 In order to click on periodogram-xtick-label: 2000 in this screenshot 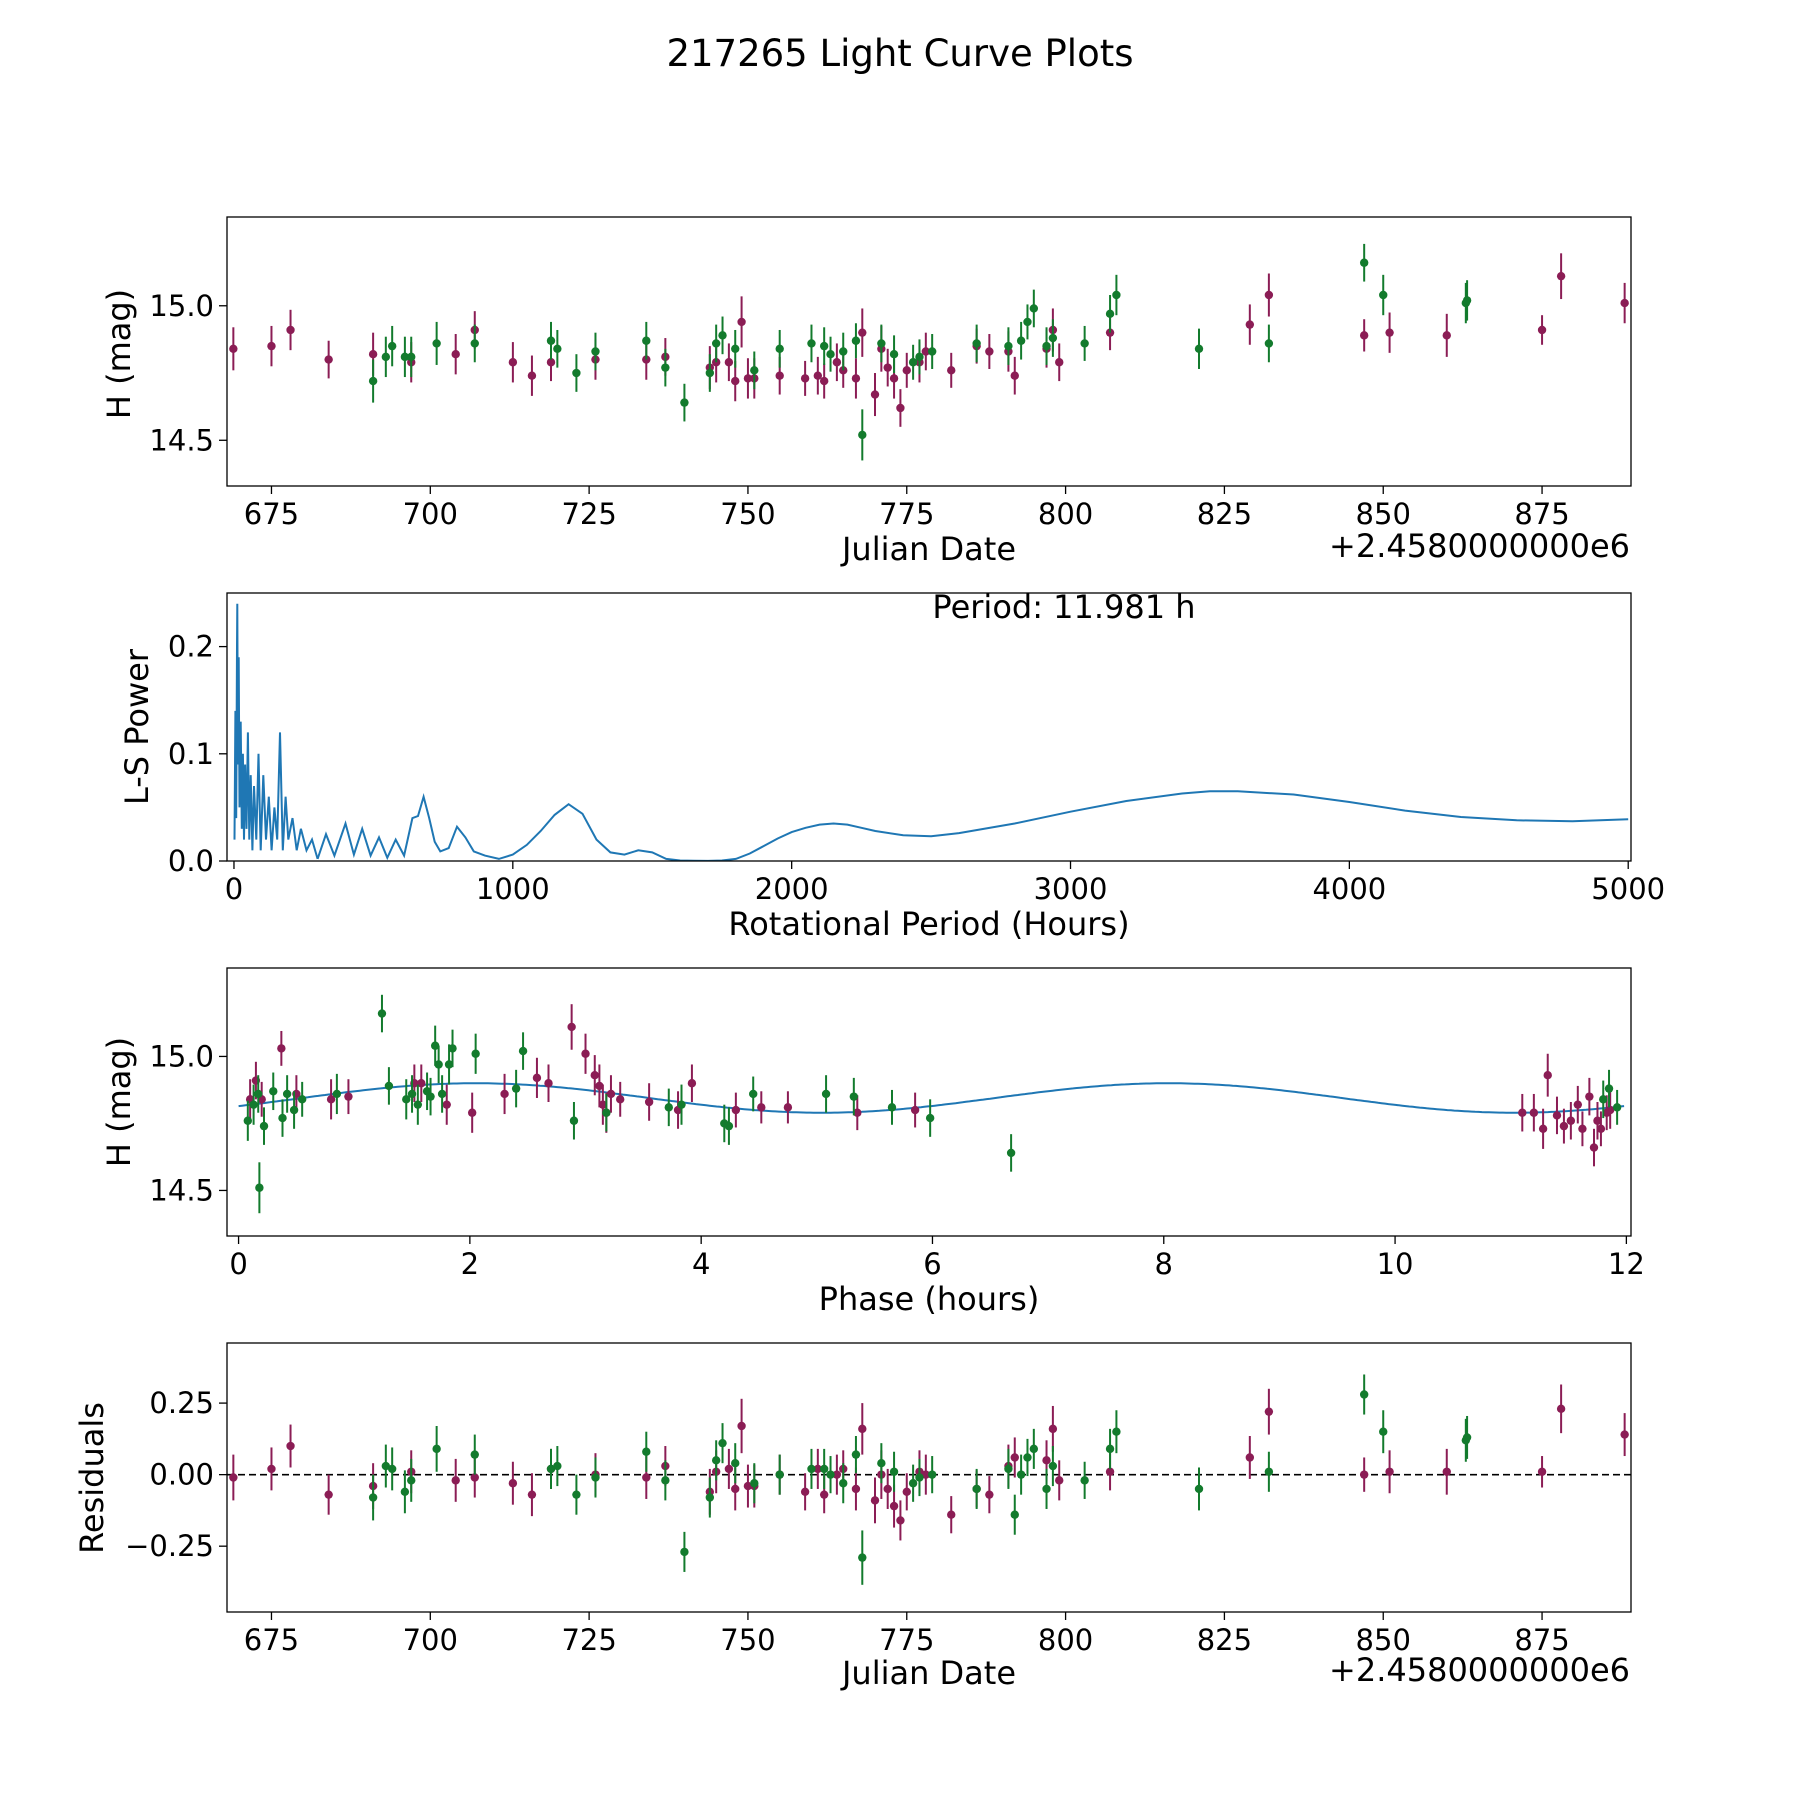, I will do `click(792, 889)`.